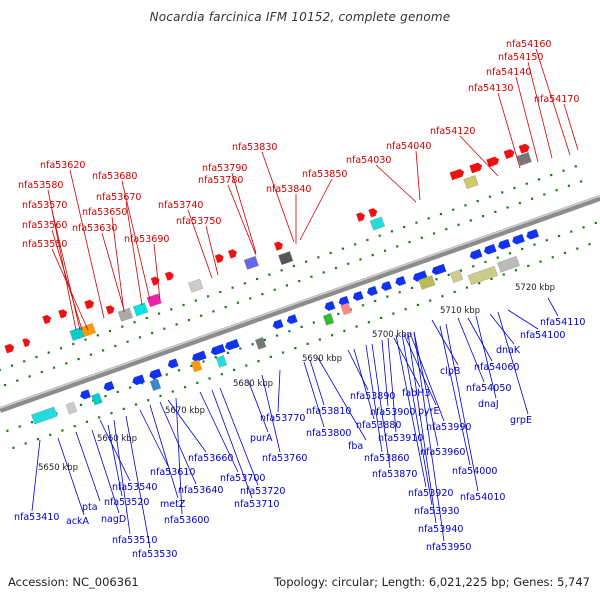 Image resolution: width=600 pixels, height=600 pixels. I want to click on reverse-gene-label: fba, so click(355, 446).